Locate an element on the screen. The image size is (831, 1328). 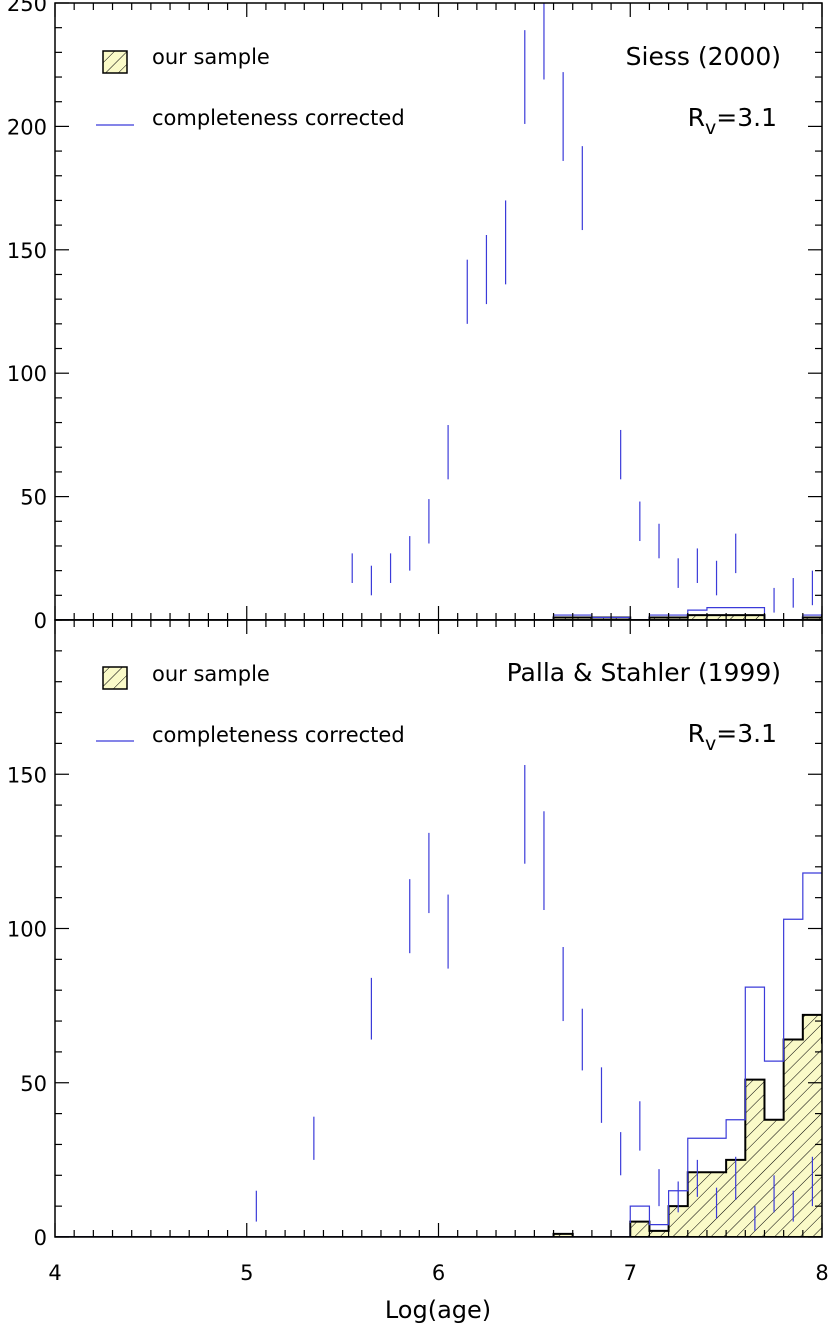
x-tick-label: 7 is located at coordinates (630, 1273).